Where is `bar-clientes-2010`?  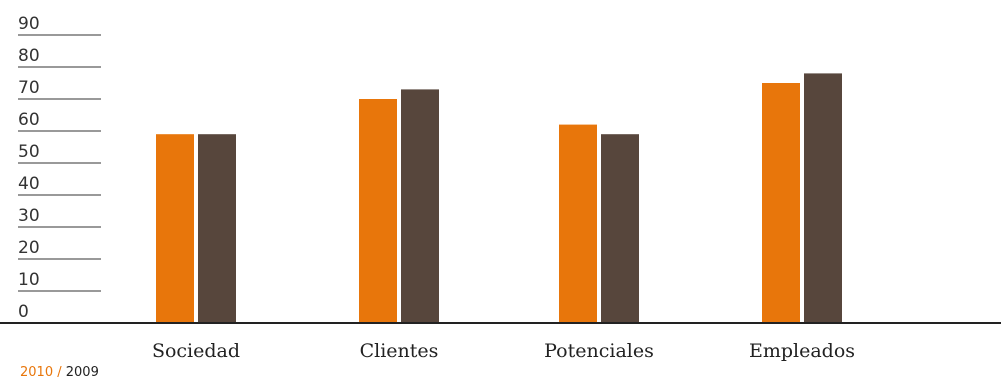
bar-clientes-2010 is located at coordinates (378, 211).